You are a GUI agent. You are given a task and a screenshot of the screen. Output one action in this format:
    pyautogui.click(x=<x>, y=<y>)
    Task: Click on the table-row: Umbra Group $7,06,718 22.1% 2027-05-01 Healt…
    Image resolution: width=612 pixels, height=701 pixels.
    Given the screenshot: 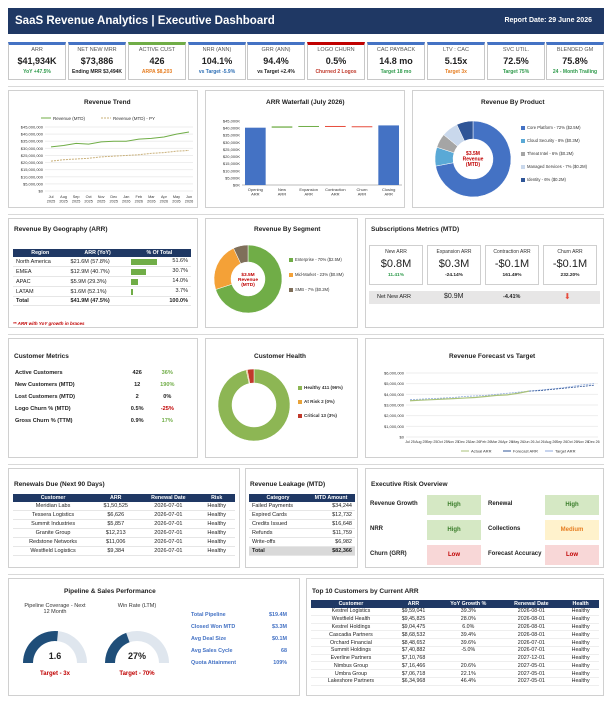 What is the action you would take?
    pyautogui.click(x=455, y=674)
    